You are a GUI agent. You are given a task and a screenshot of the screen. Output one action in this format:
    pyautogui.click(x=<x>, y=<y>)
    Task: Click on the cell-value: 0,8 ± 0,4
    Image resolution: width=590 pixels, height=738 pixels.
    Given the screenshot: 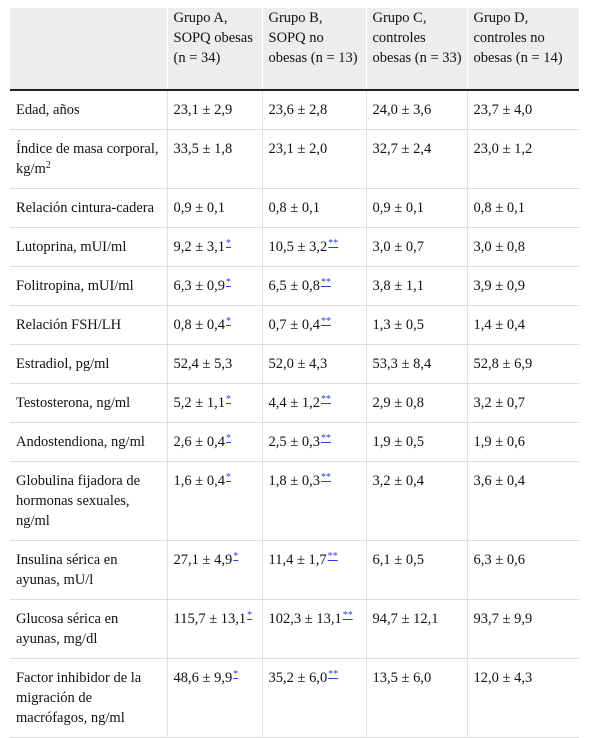 What is the action you would take?
    pyautogui.click(x=199, y=325)
    